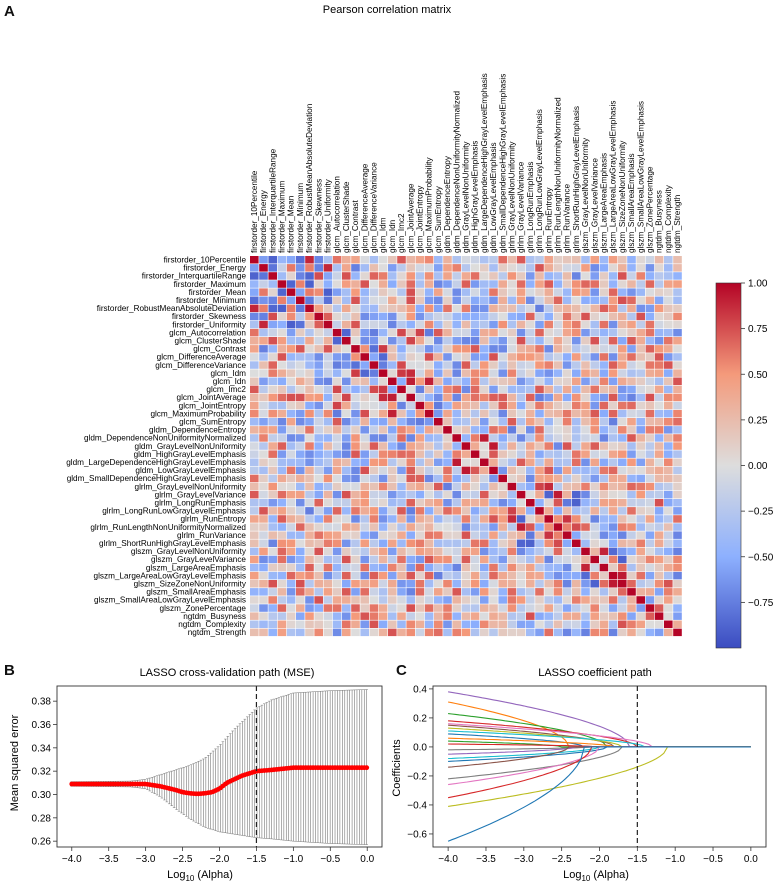 This screenshot has width=774, height=883. I want to click on row-label: glrlm_ShortRunHighGrayLevelEmphasis, so click(172, 543).